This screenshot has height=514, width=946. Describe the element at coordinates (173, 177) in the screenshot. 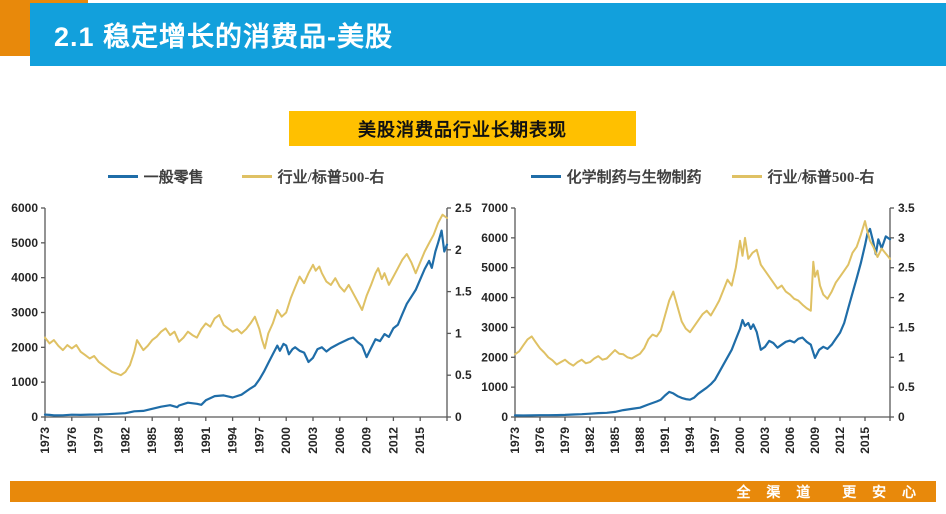

I see `legend-label: 一般零售` at that location.